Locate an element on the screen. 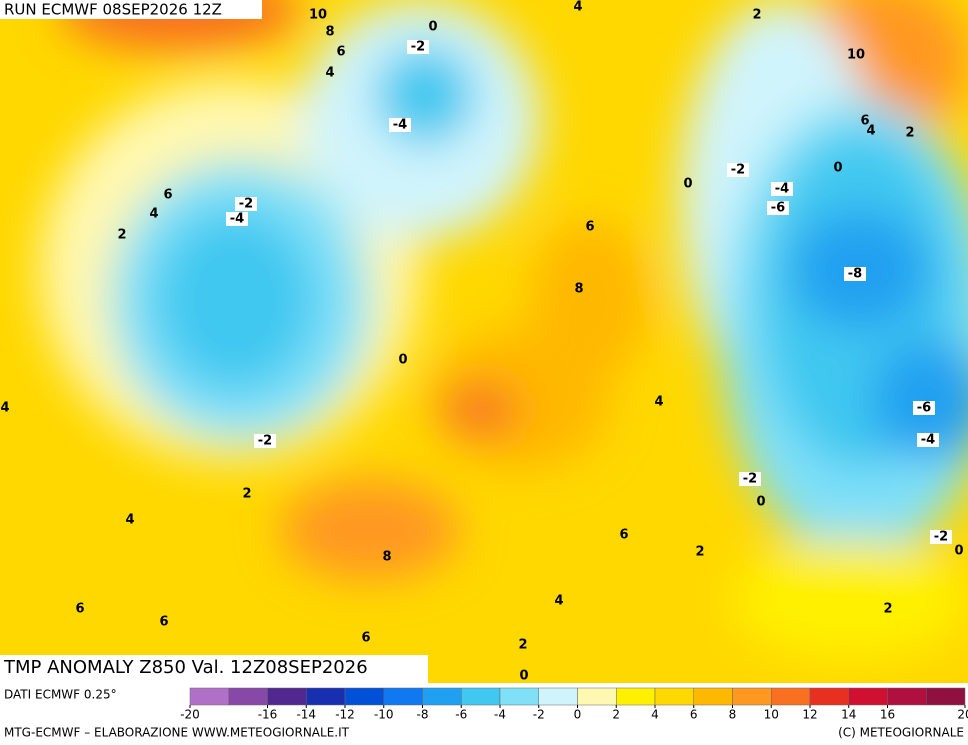  colorbar-label: 10 is located at coordinates (771, 715).